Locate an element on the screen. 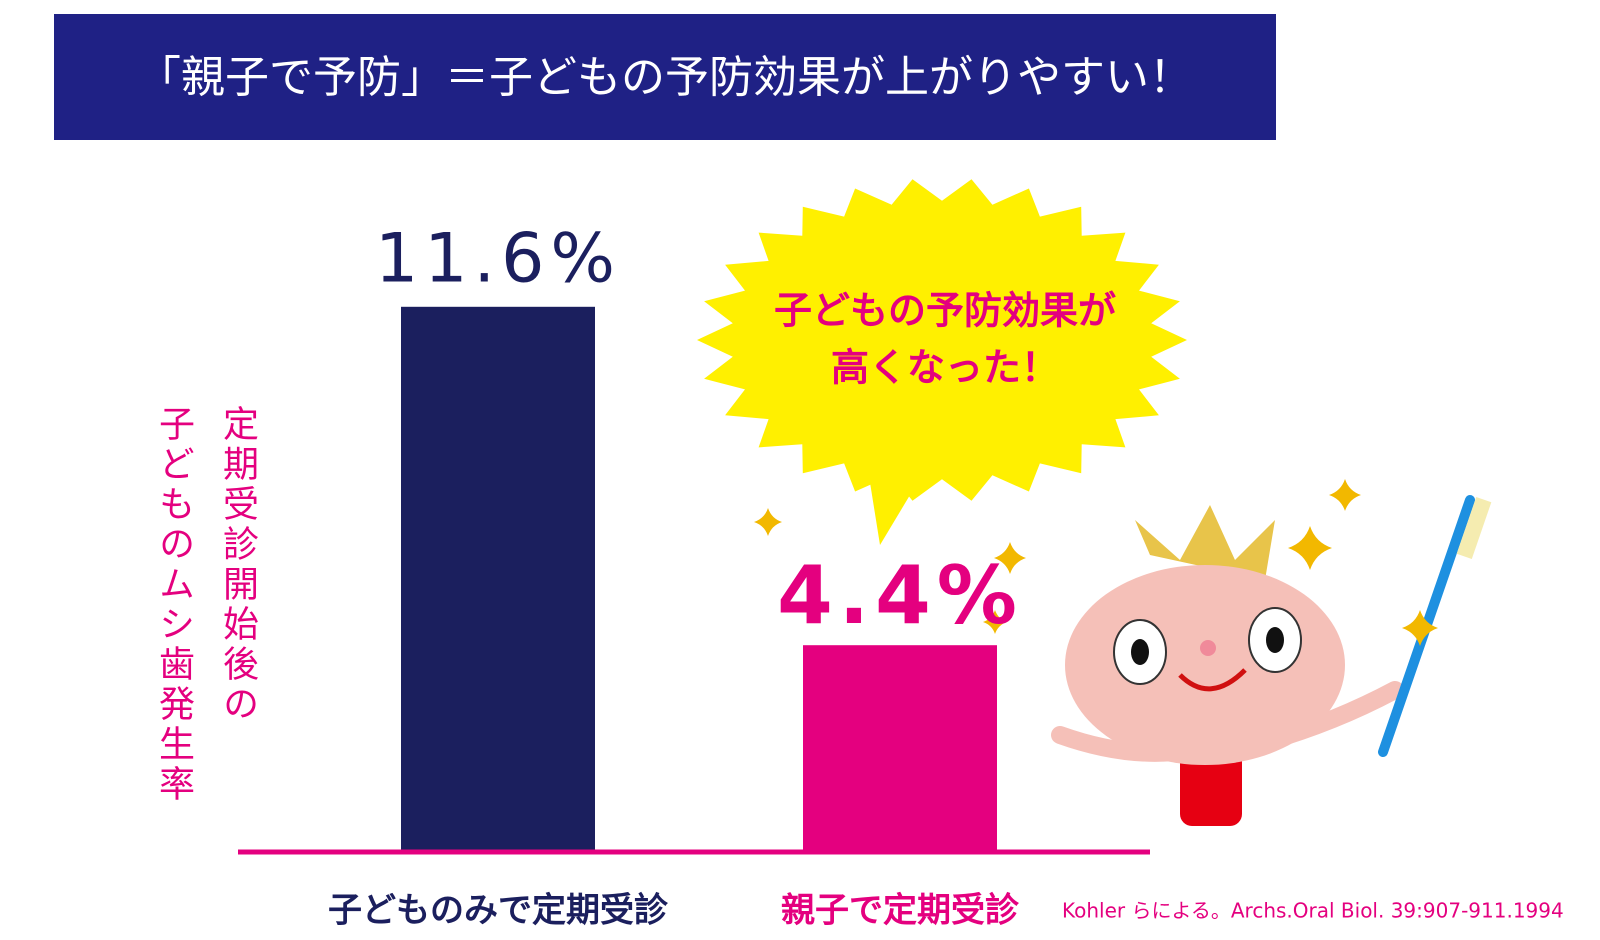  crown is located at coordinates (1205, 542).